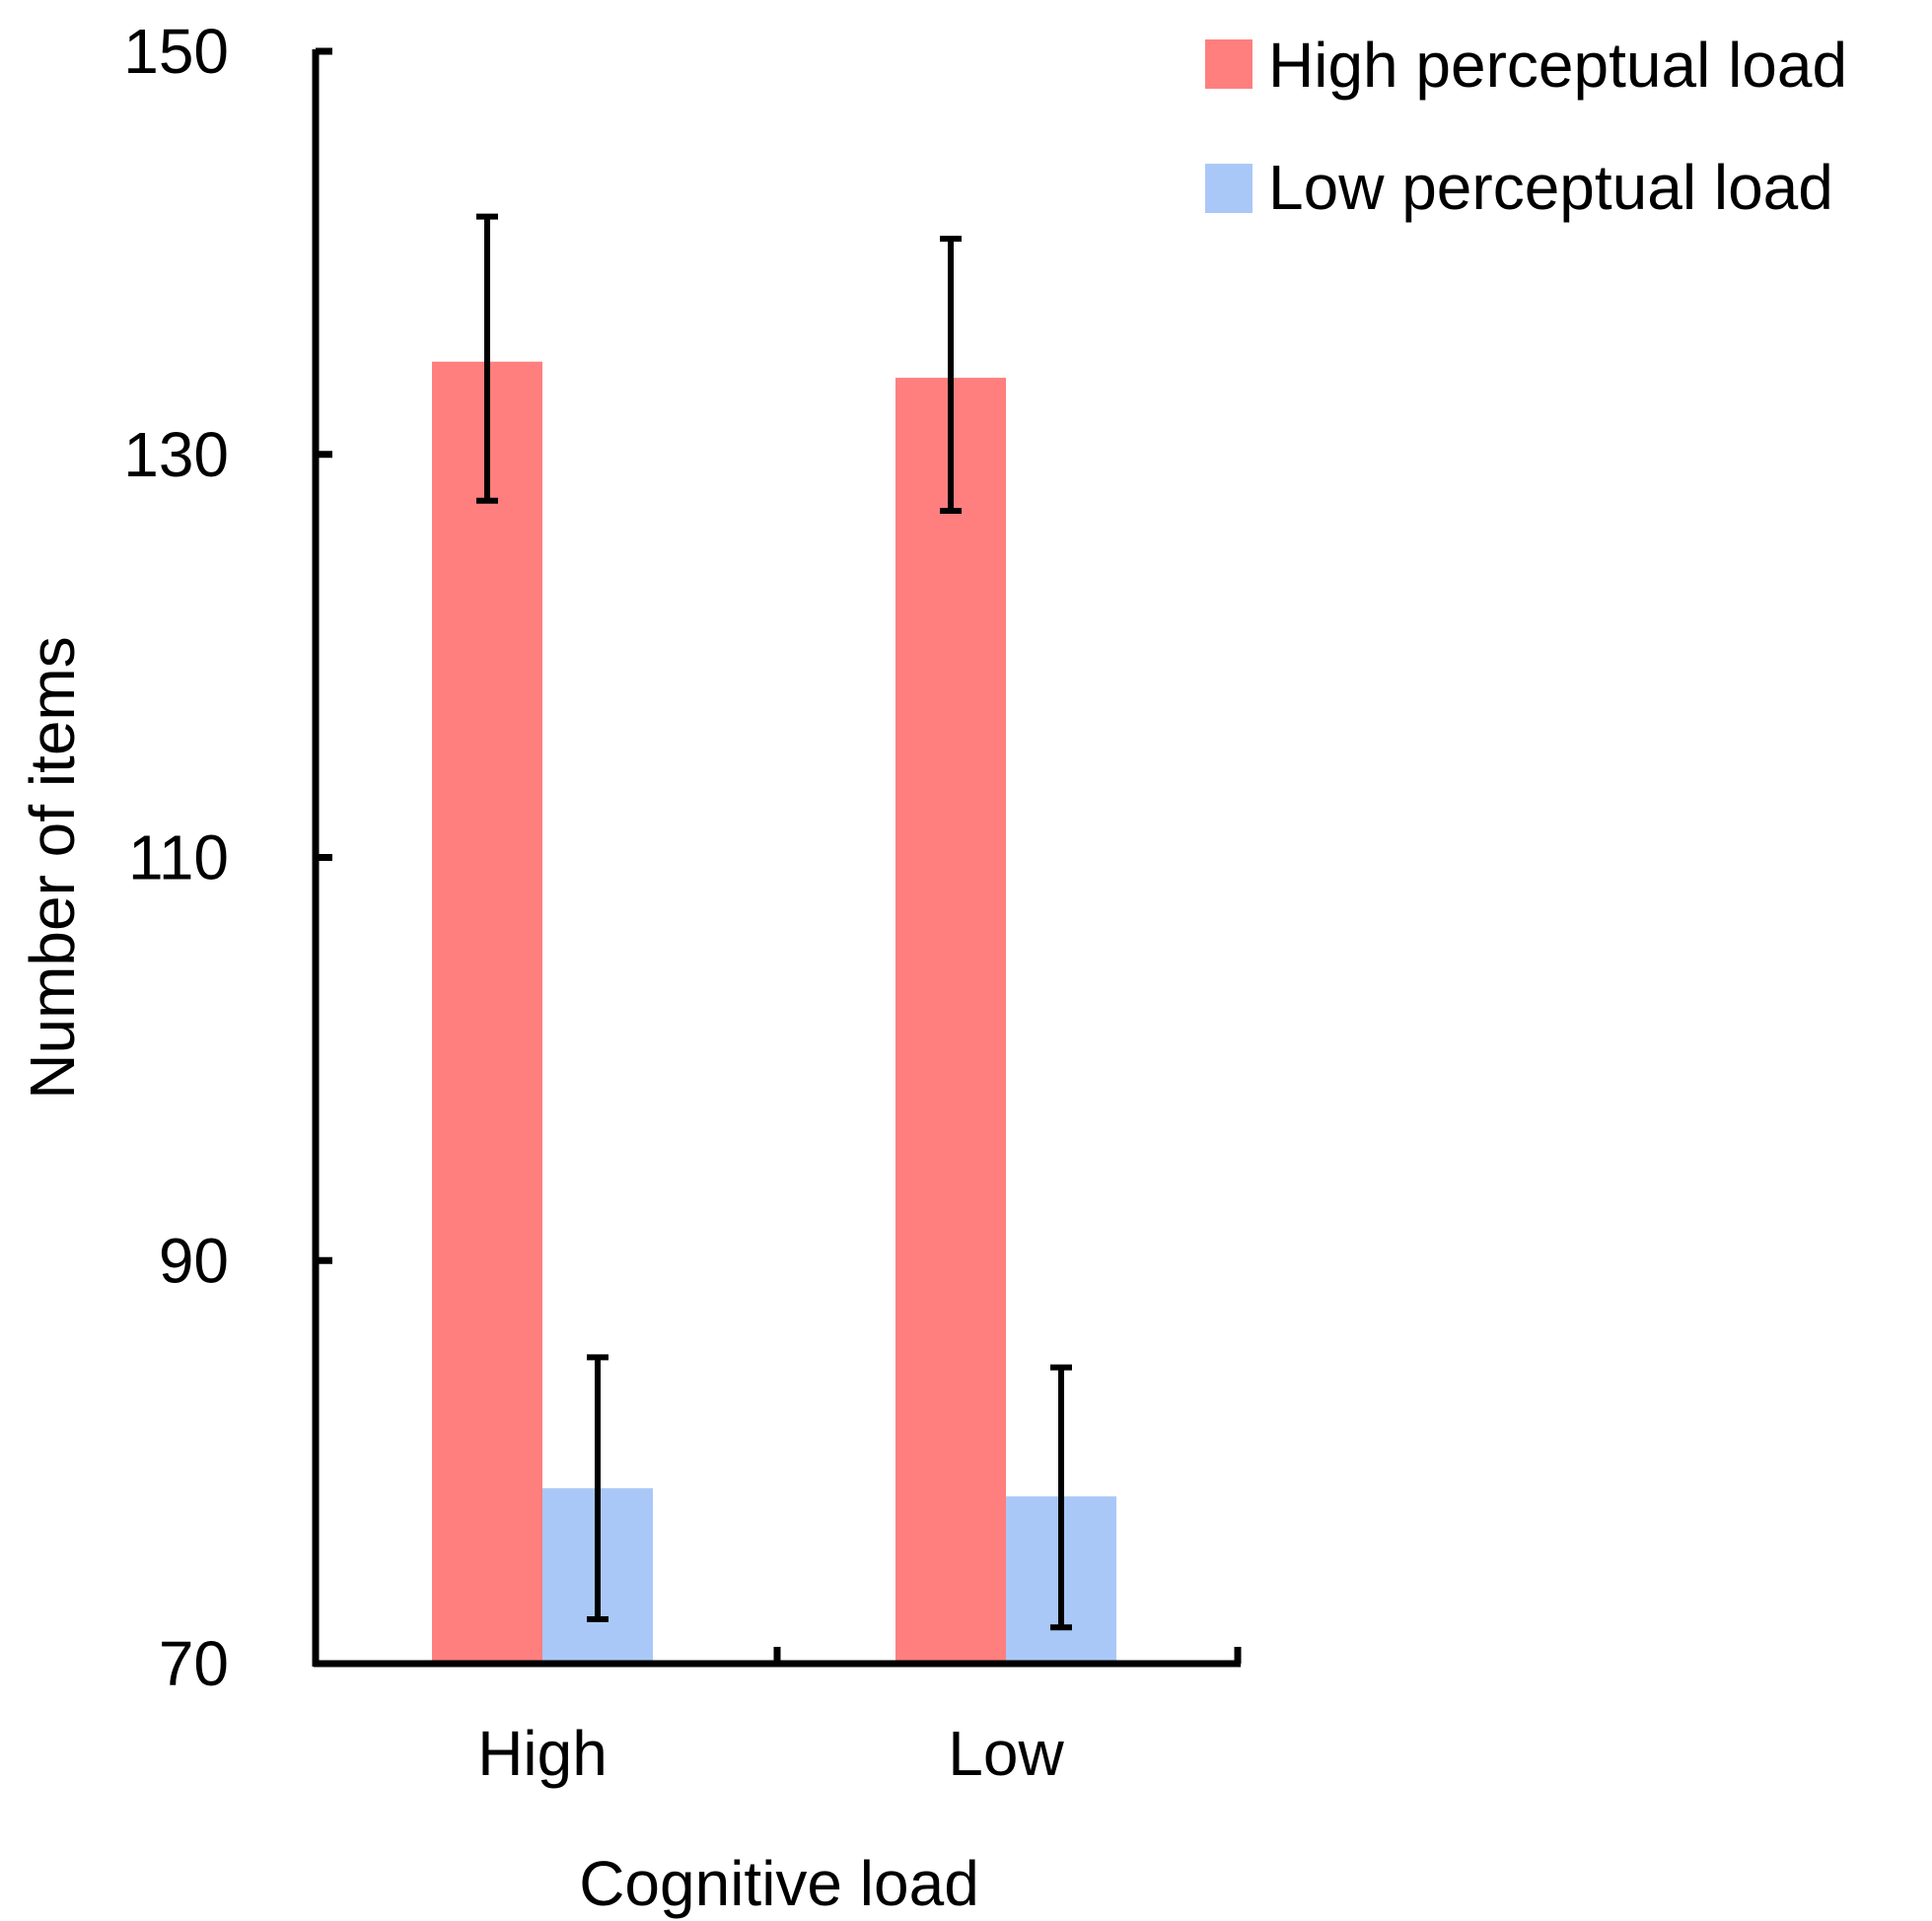 The image size is (1932, 1921). I want to click on legend-label-low-perceptual-load: Low perceptual load, so click(1550, 187).